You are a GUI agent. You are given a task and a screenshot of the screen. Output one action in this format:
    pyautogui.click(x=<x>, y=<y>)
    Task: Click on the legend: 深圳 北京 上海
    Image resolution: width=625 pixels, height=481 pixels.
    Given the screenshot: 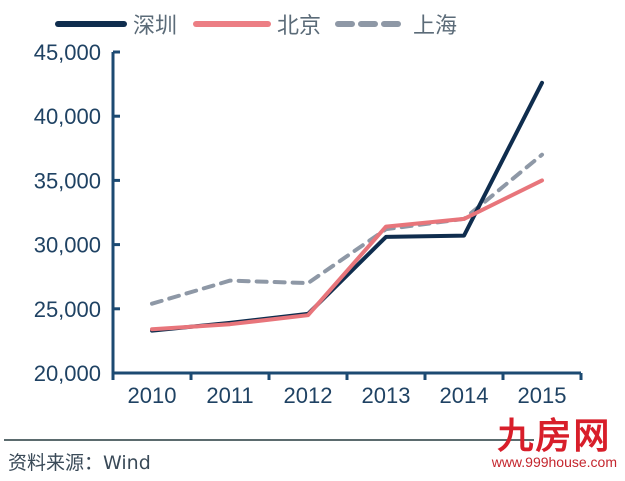 What is the action you would take?
    pyautogui.click(x=312, y=22)
    